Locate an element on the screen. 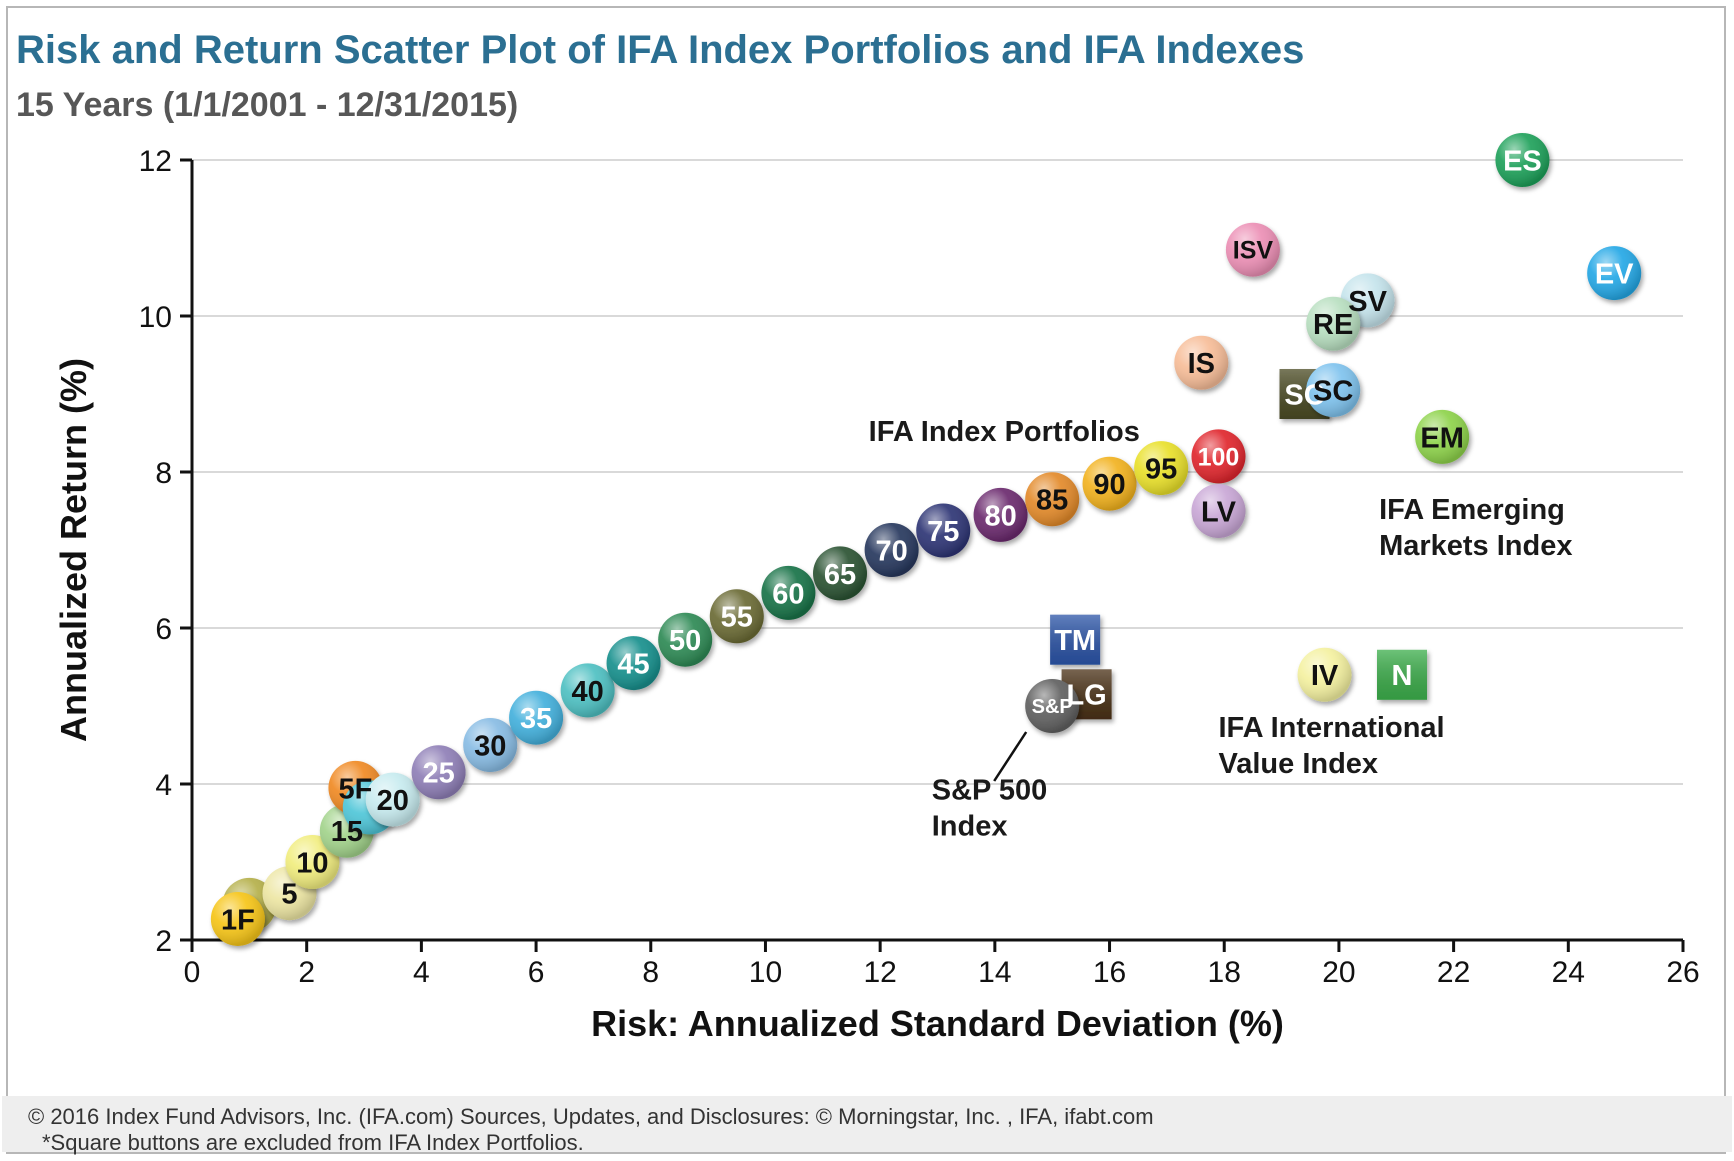  x-tick-label: 14 is located at coordinates (994, 972).